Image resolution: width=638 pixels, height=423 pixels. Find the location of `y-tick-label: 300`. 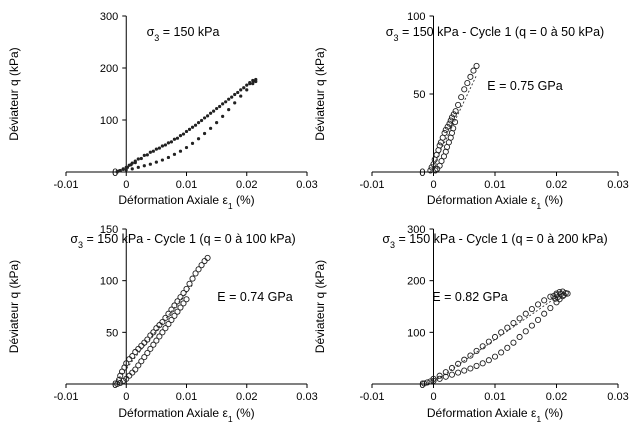

y-tick-label: 300 is located at coordinates (109, 17).